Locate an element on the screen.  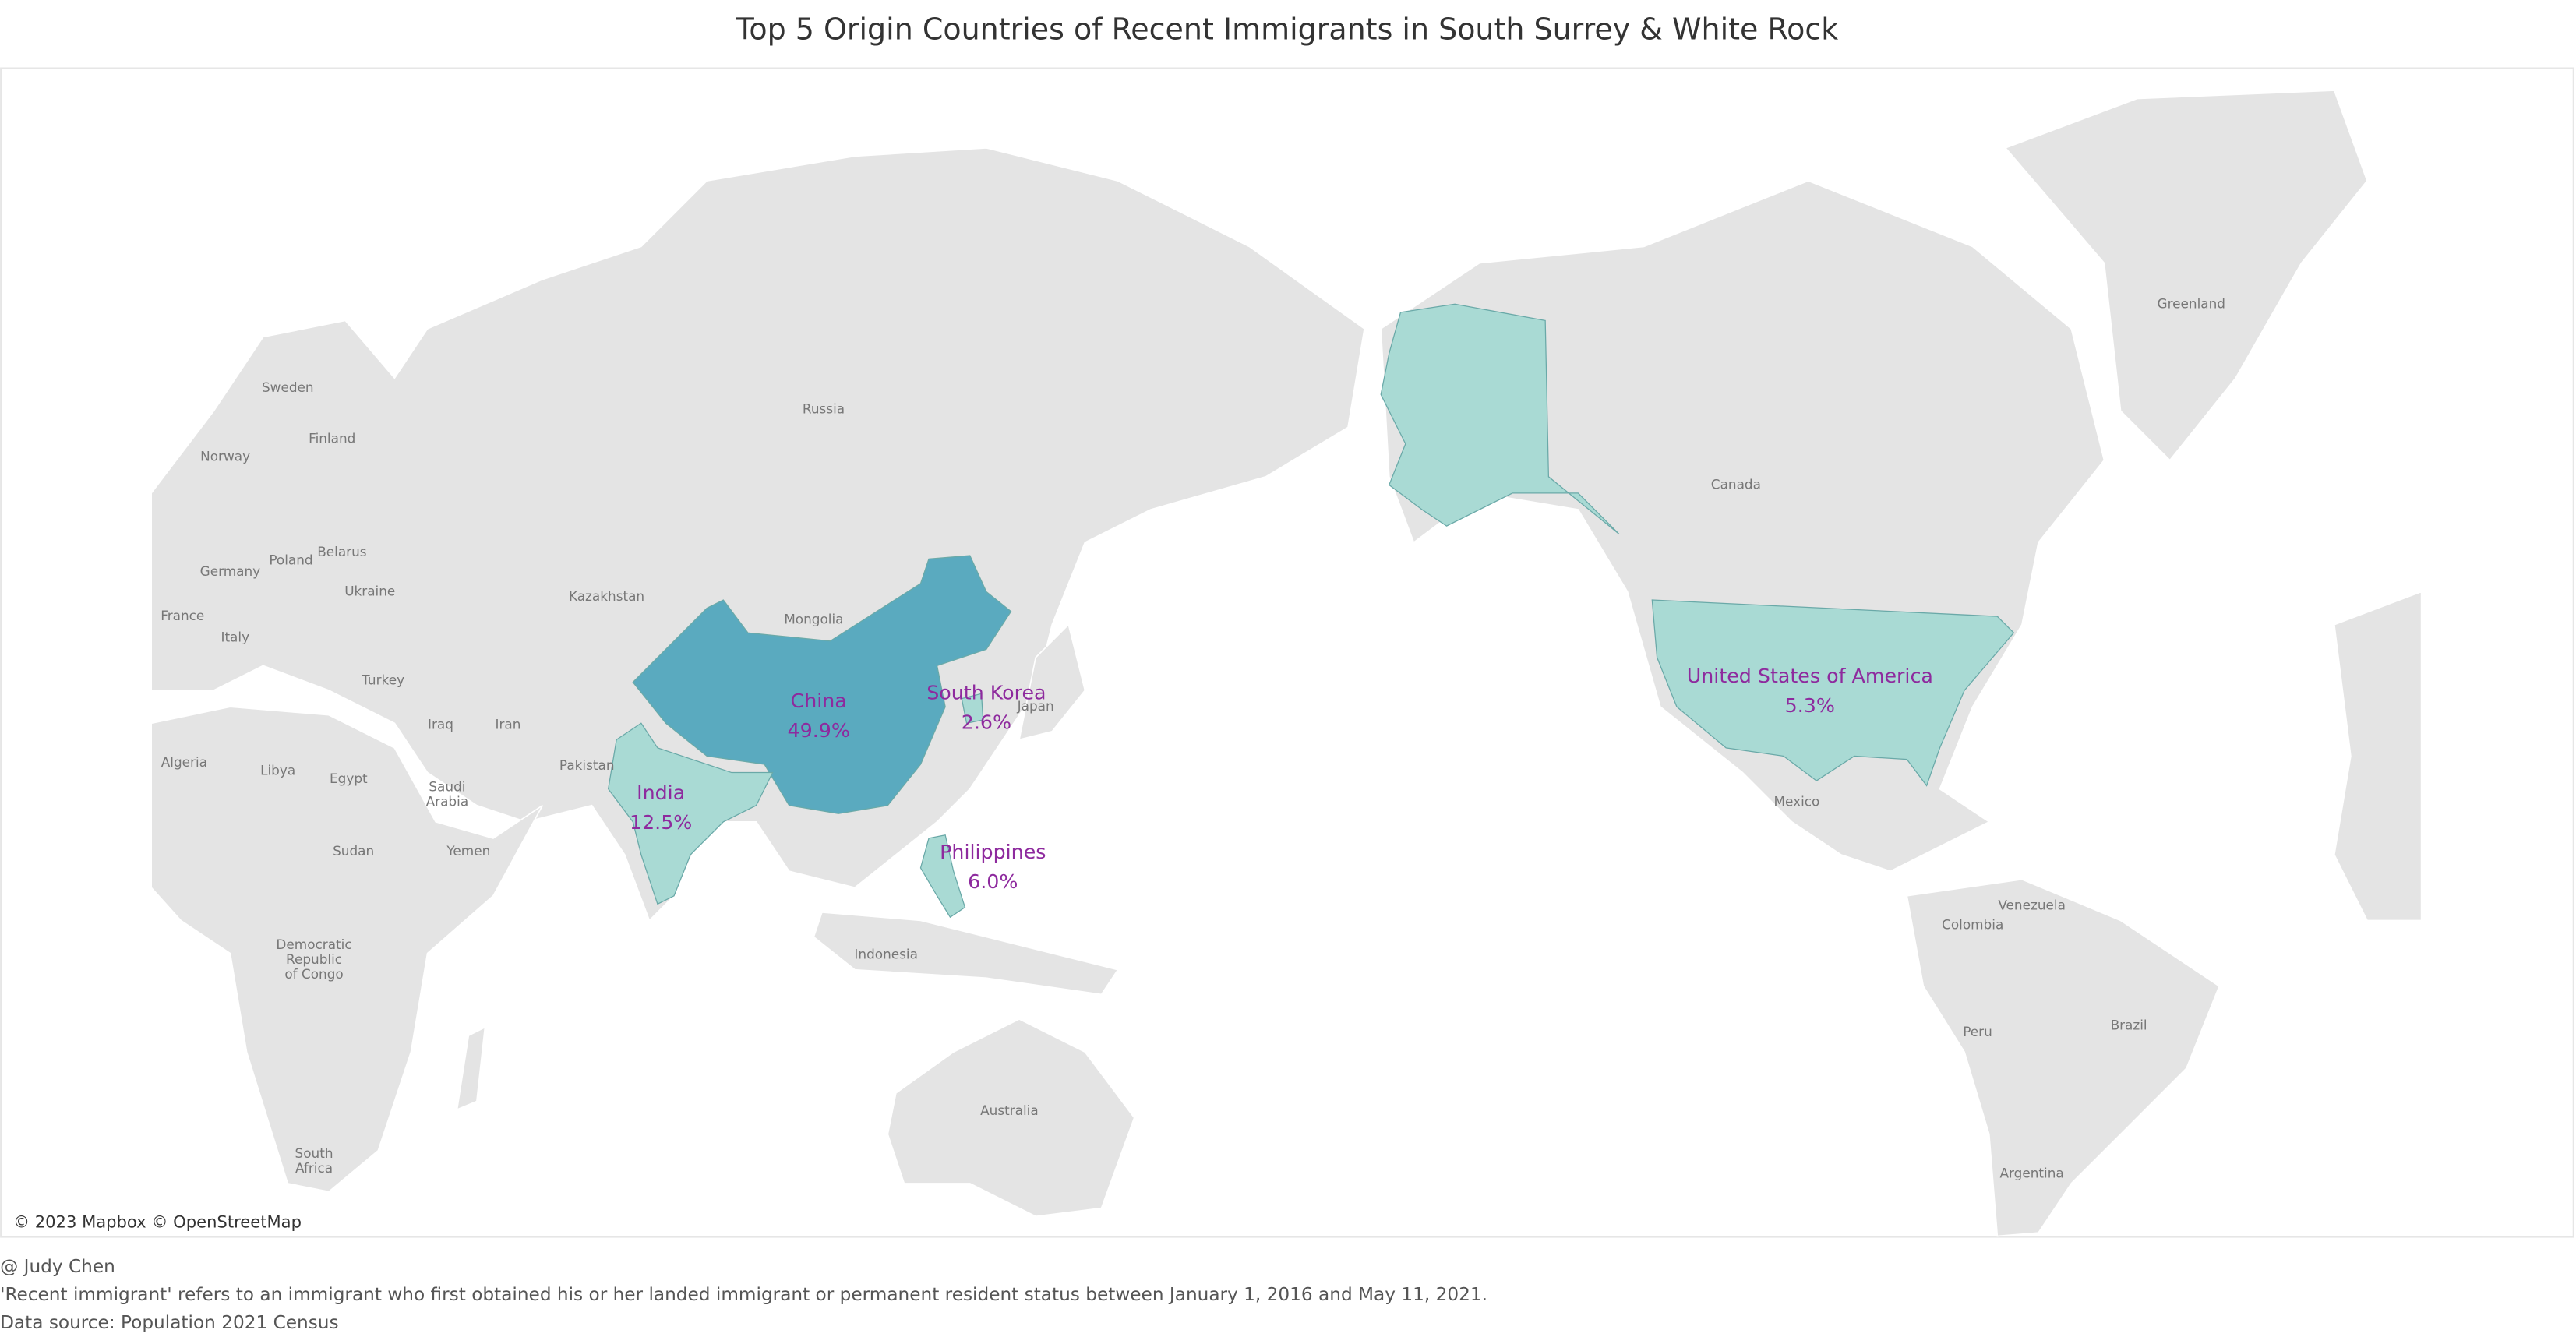
data-label: 49.9% is located at coordinates (819, 730).